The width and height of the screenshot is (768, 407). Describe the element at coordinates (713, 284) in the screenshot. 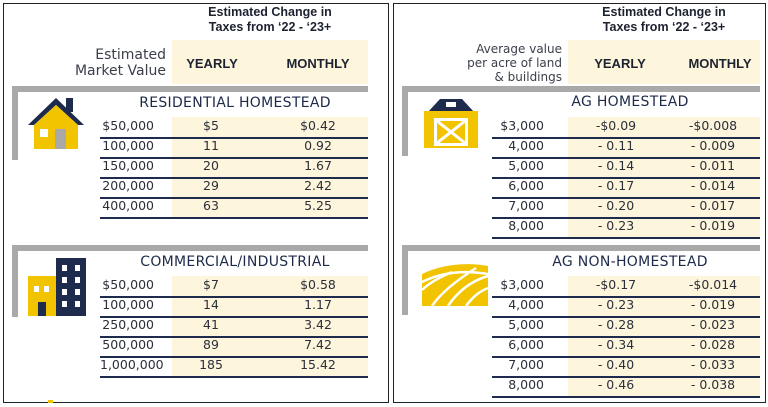

I see `monthly-cell: -$0.014` at that location.